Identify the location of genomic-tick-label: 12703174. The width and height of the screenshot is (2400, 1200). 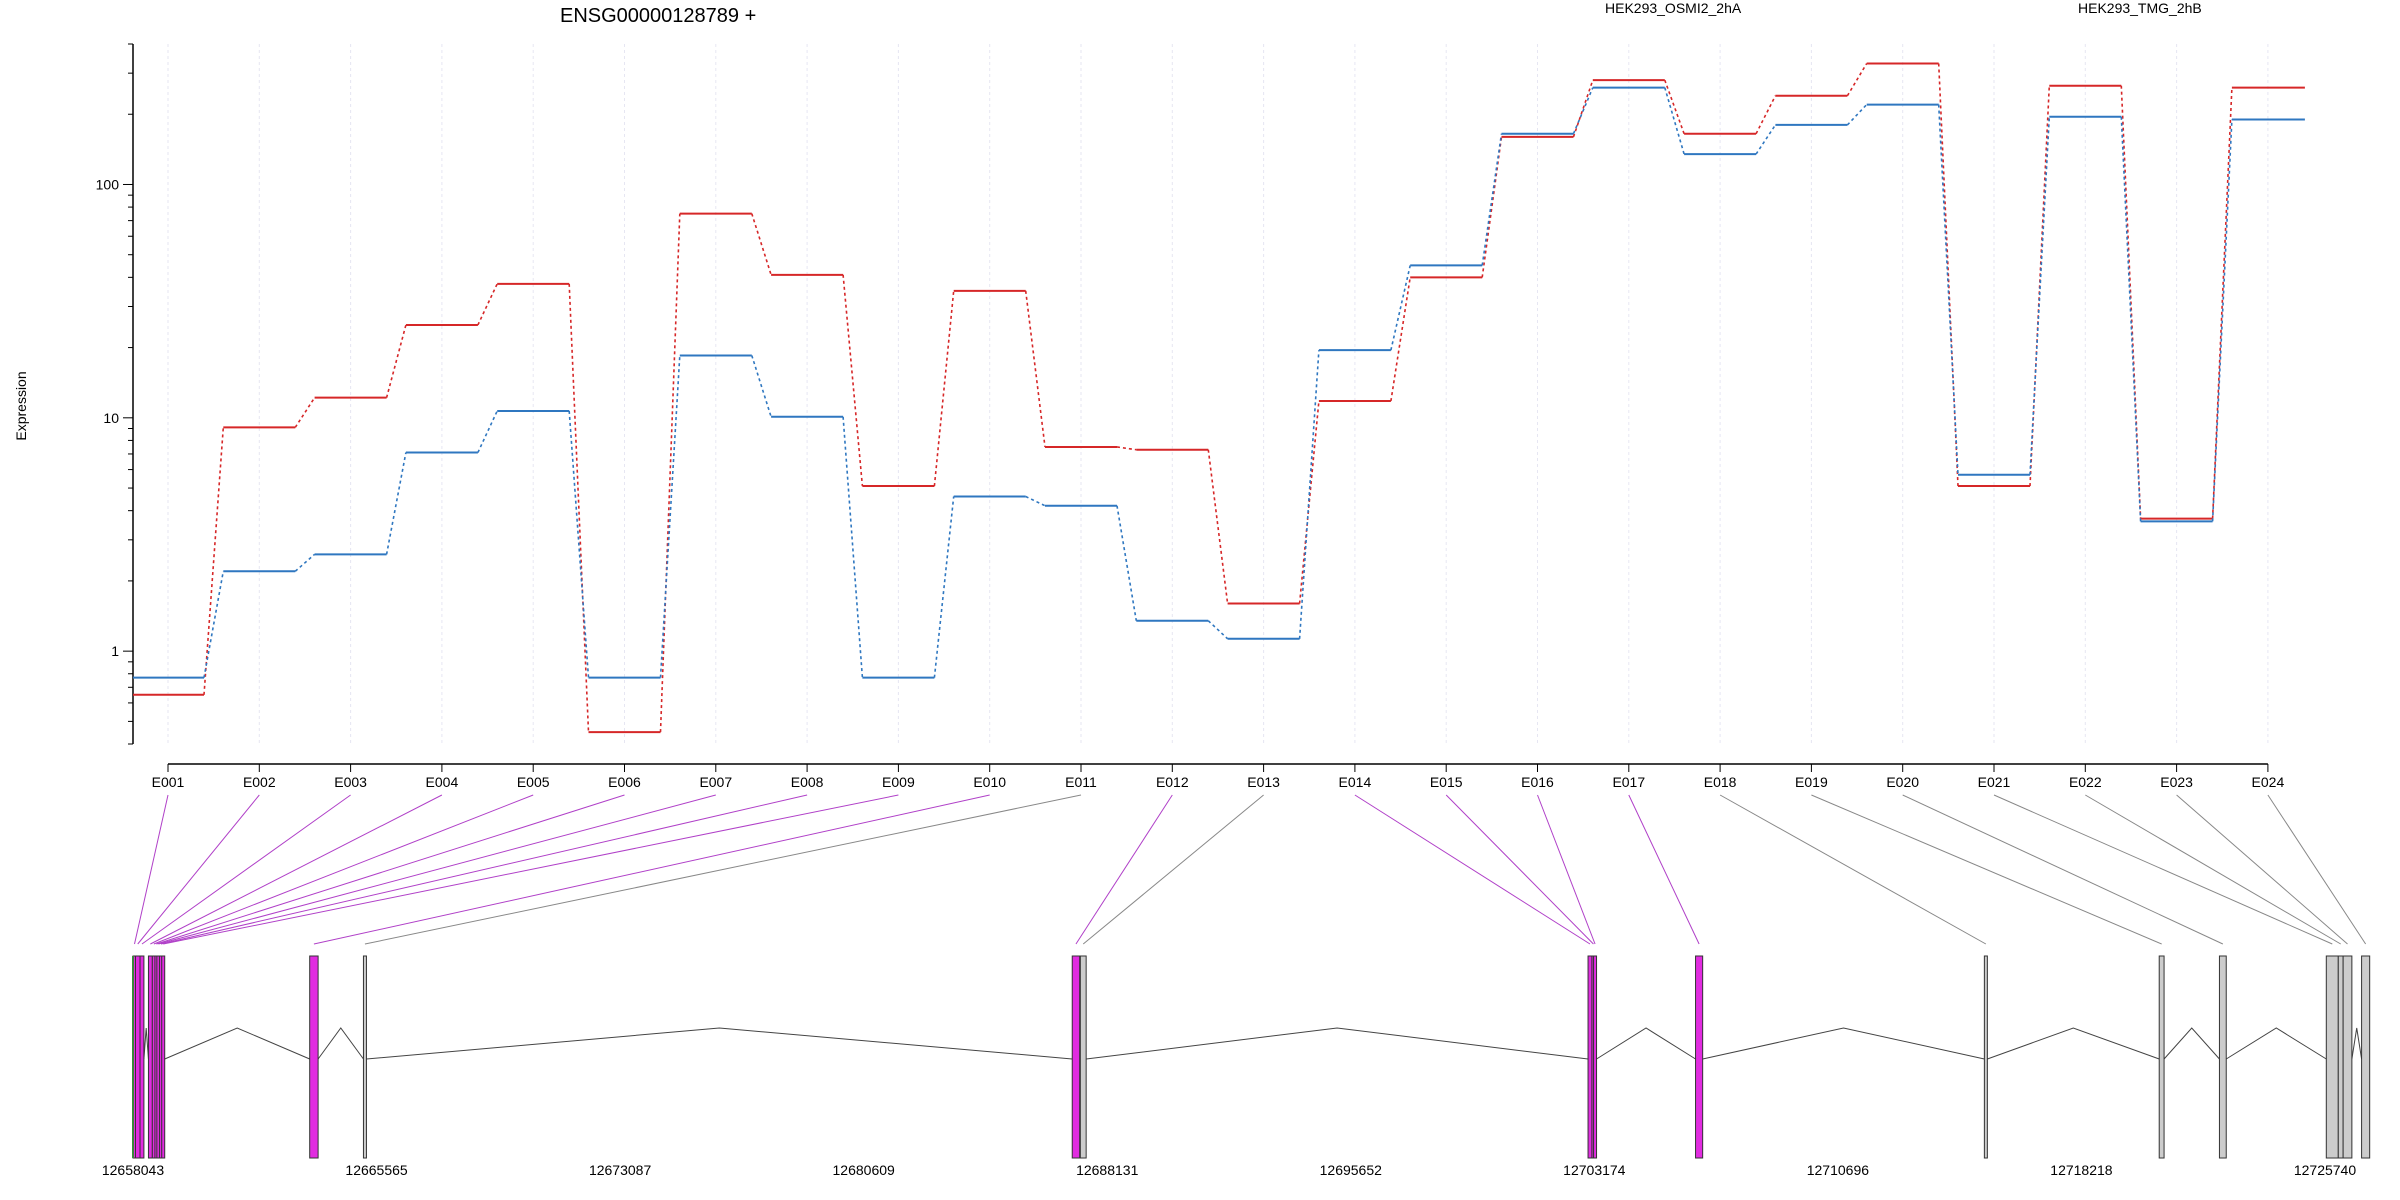
(1594, 1170).